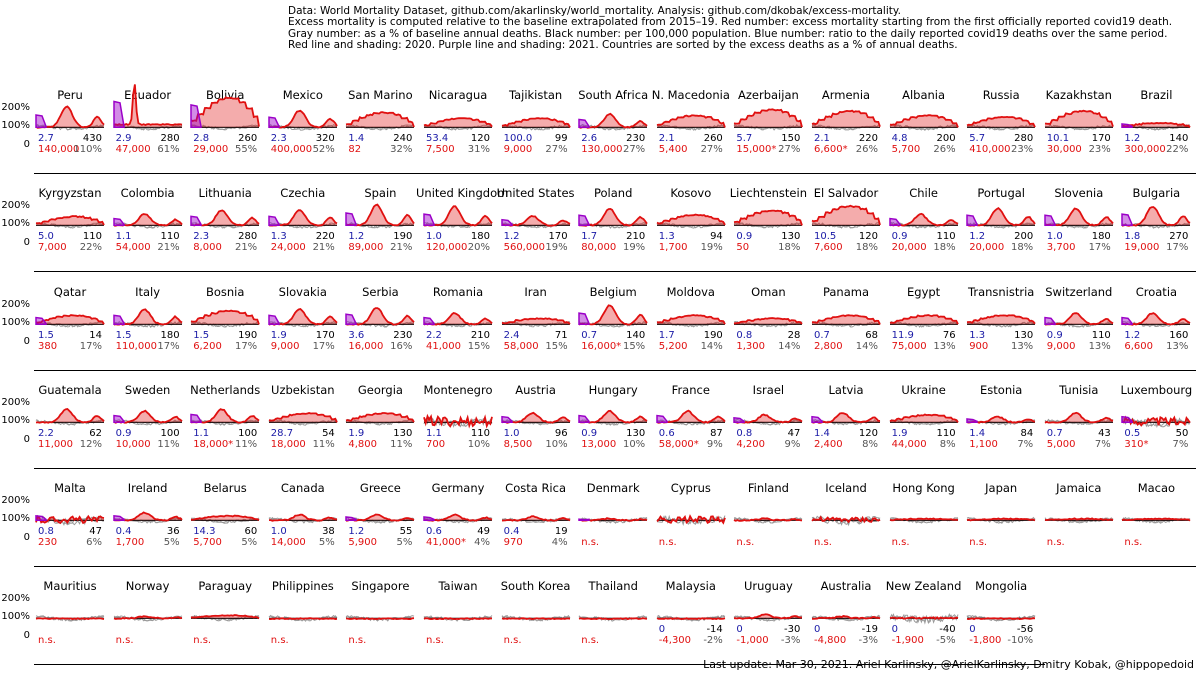  Describe the element at coordinates (207, 542) in the screenshot. I see `excess-deaths-value: 5,700` at that location.